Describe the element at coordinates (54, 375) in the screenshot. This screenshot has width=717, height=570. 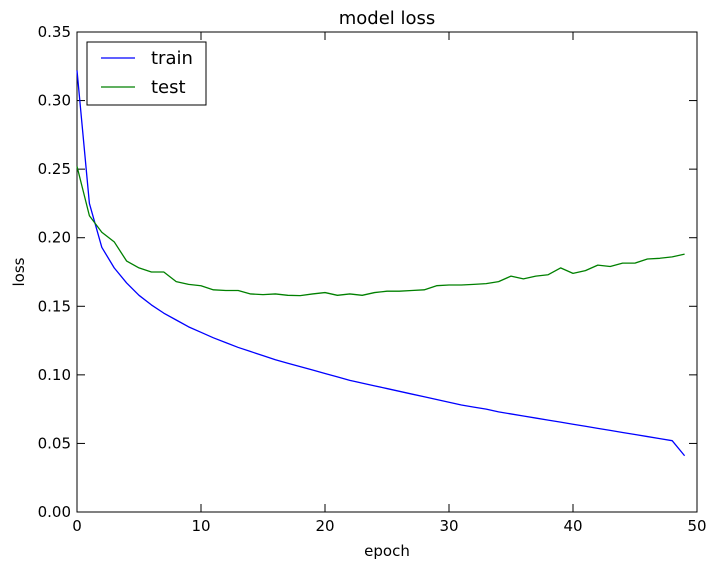
I see `y-tick-label: 0.10` at that location.